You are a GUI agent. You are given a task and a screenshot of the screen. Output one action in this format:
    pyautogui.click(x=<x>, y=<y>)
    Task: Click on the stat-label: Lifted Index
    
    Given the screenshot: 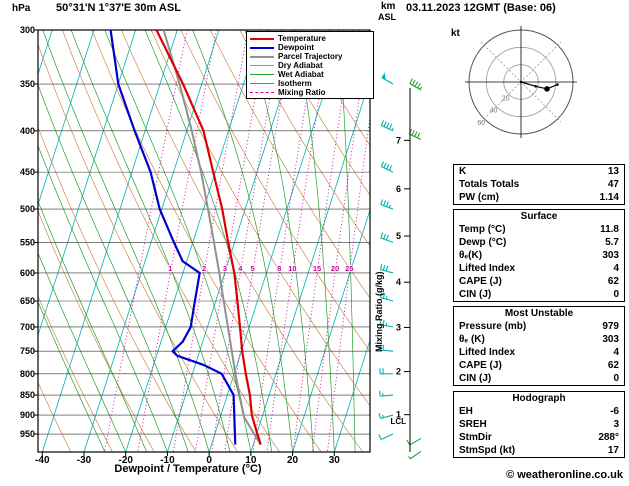 What is the action you would take?
    pyautogui.click(x=487, y=268)
    